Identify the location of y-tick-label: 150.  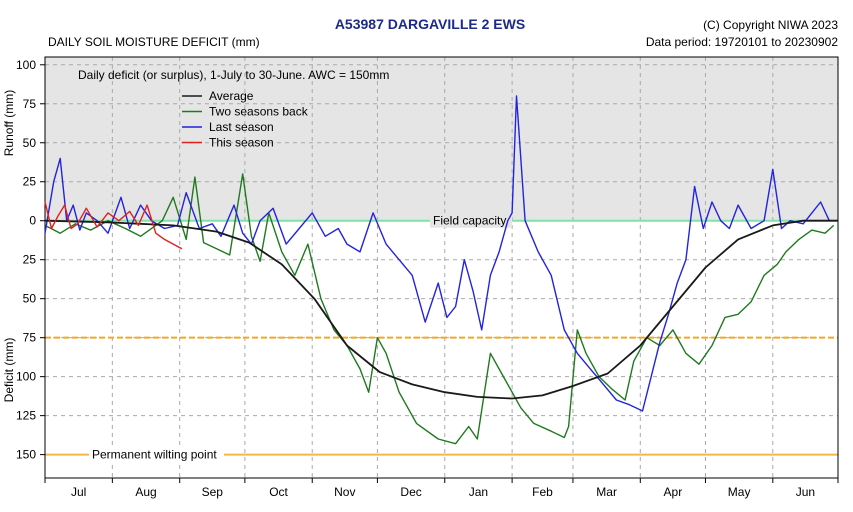
(26, 455).